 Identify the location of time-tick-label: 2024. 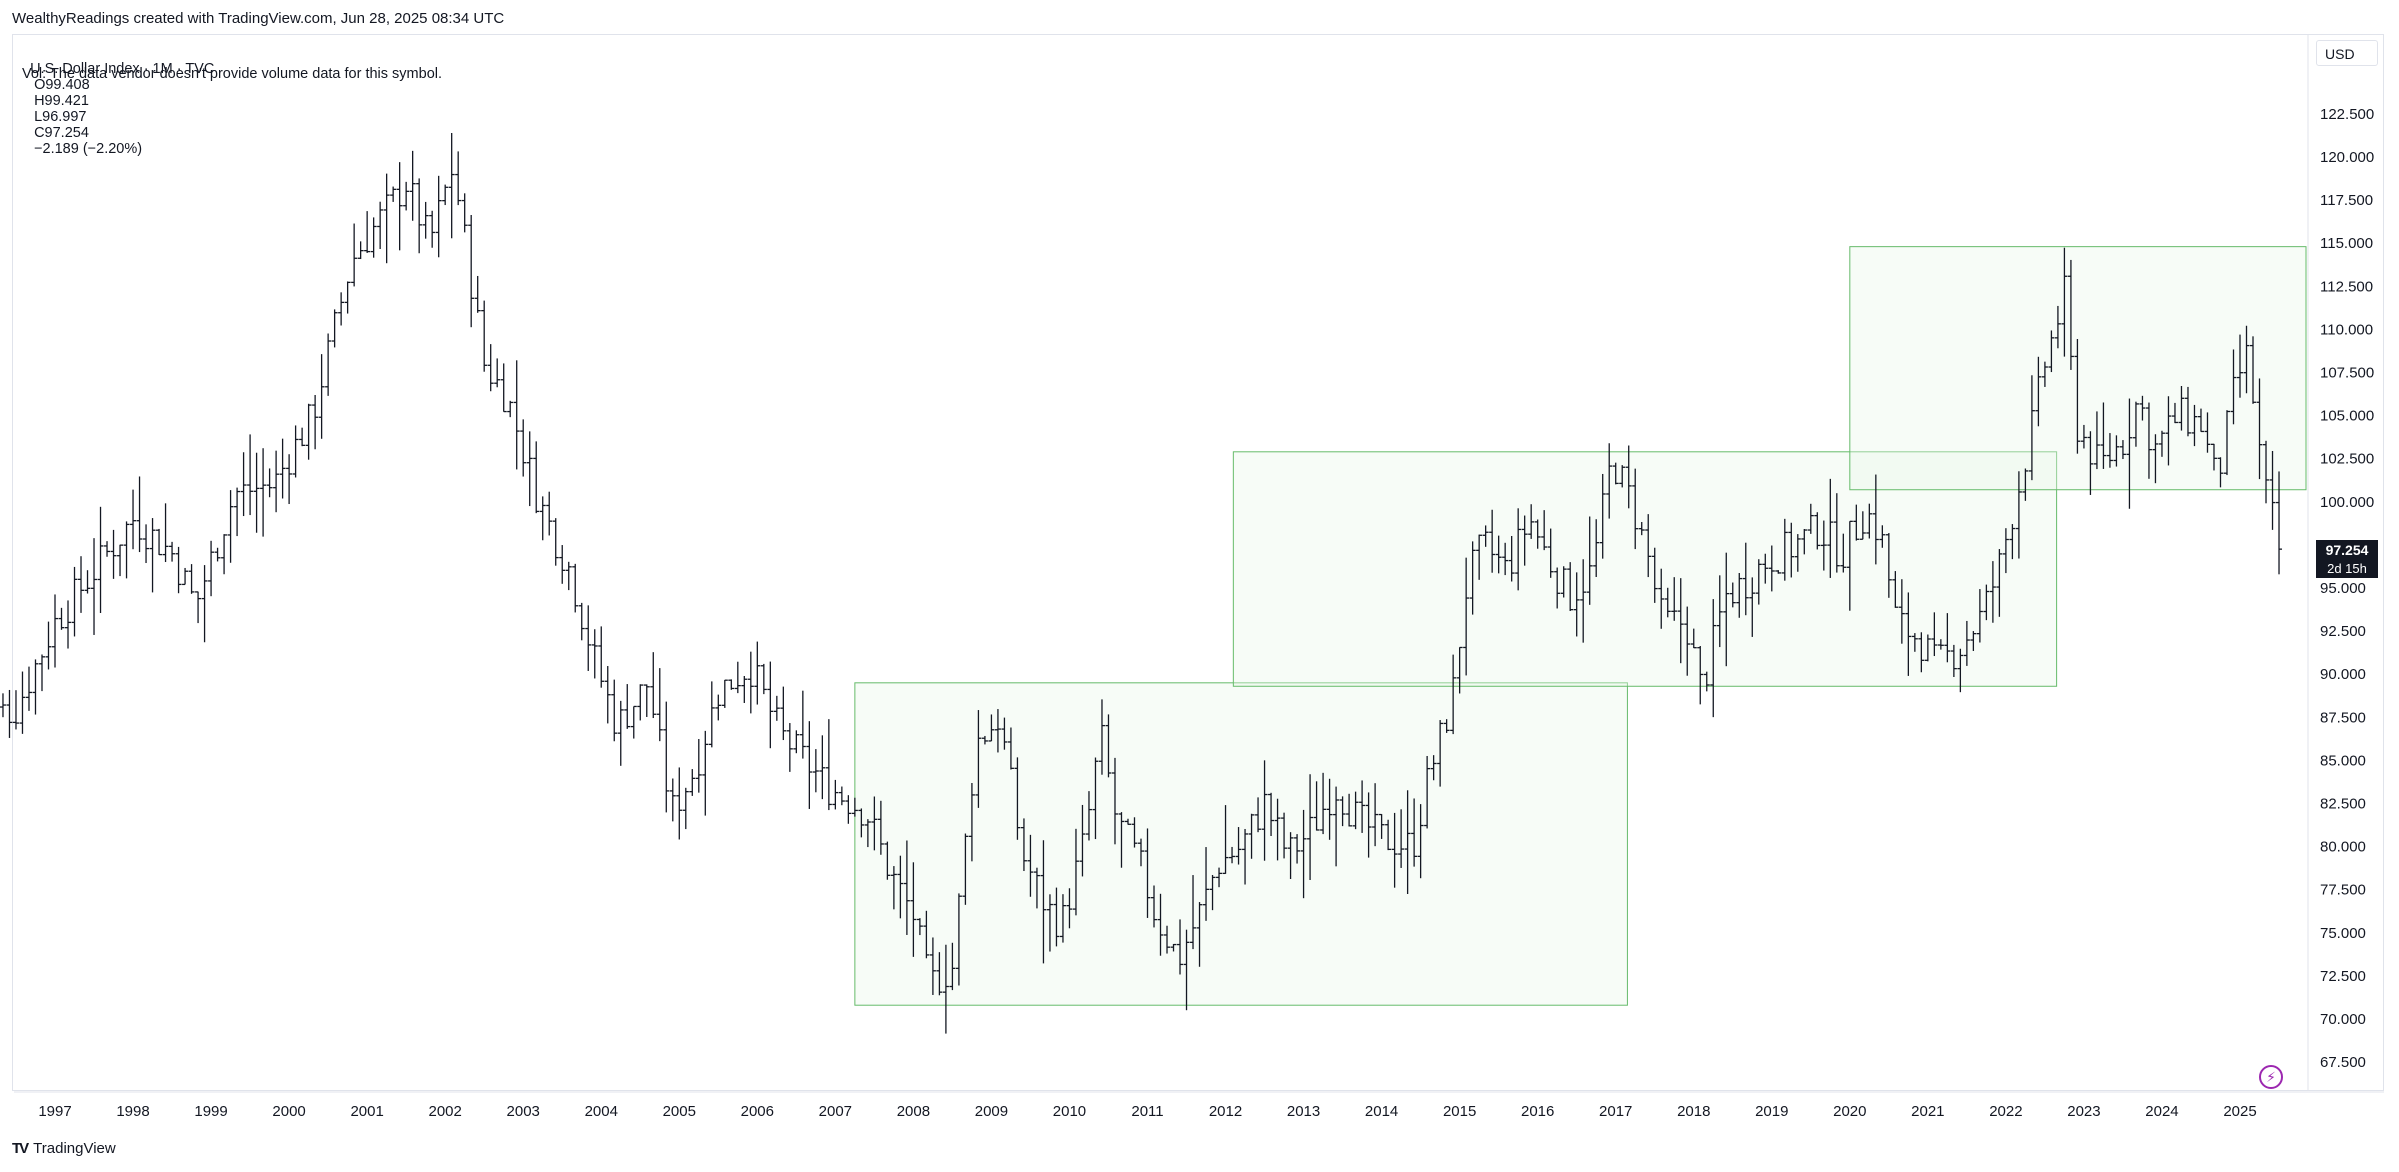
(2161, 1111).